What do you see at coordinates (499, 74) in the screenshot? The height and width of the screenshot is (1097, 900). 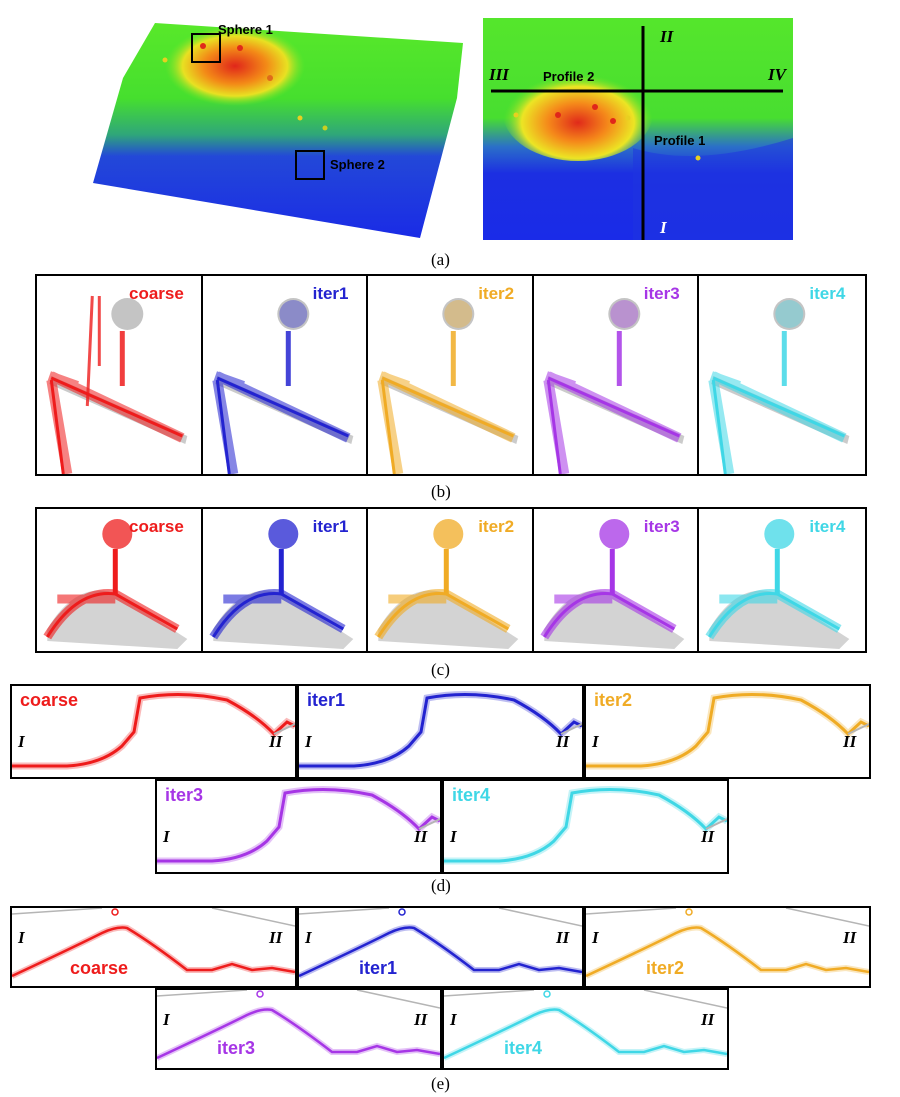 I see `roman-III: III` at bounding box center [499, 74].